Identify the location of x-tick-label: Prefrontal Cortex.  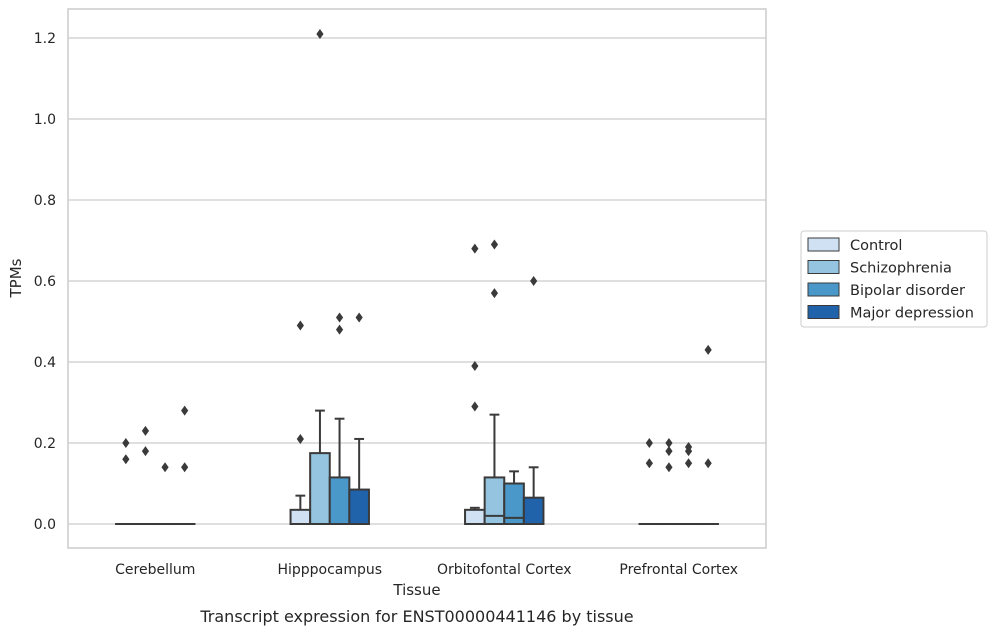
(678, 570).